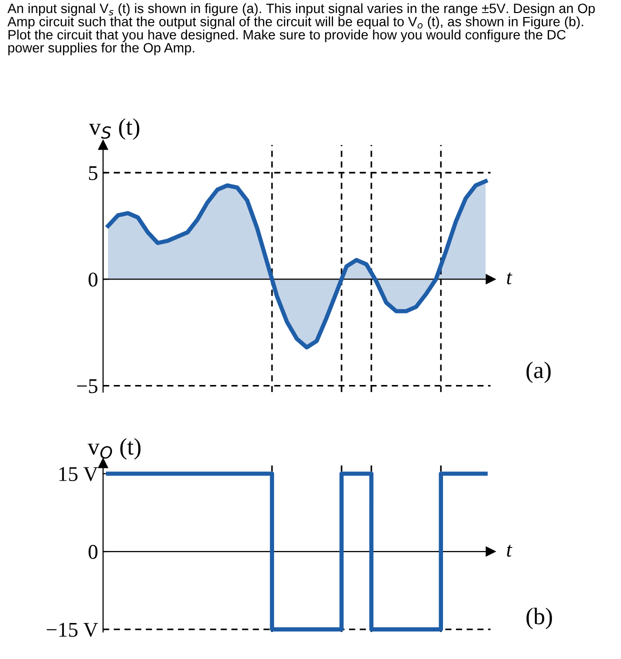  Describe the element at coordinates (72, 629) in the screenshot. I see `y-tick-label: −15 V` at that location.